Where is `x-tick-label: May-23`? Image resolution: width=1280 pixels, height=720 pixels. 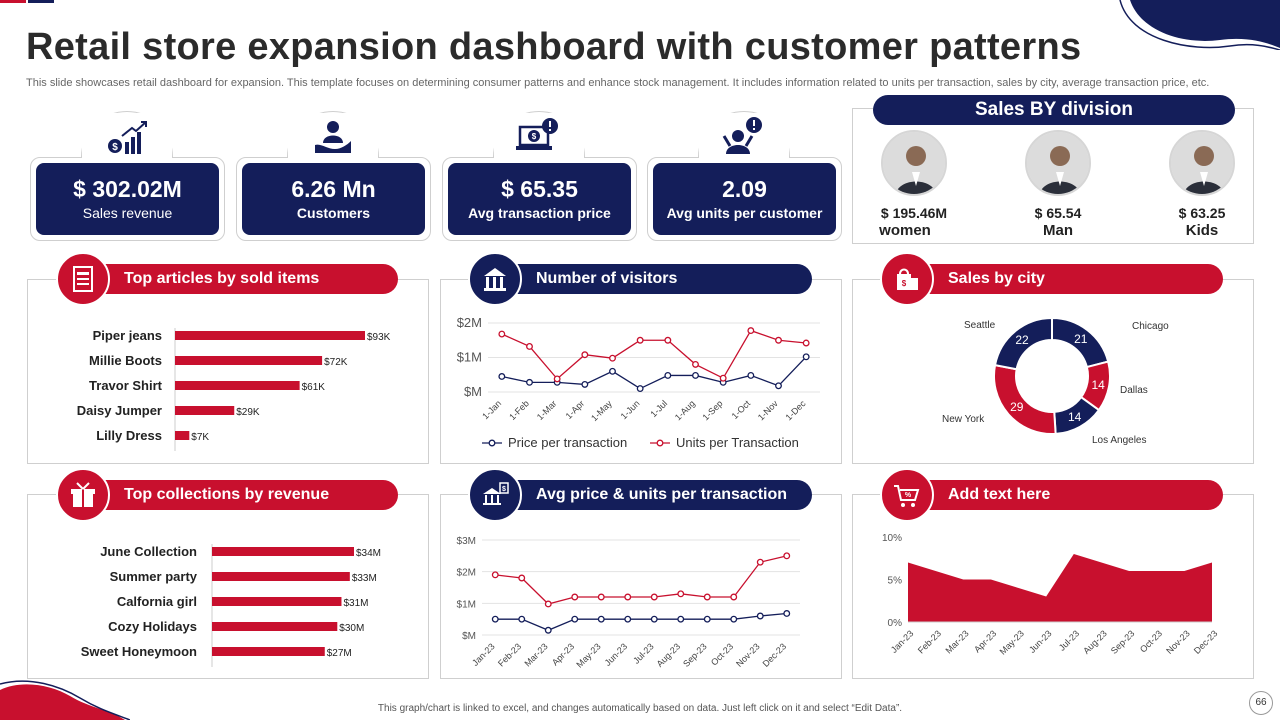
x-tick-label: May-23 is located at coordinates (1012, 642).